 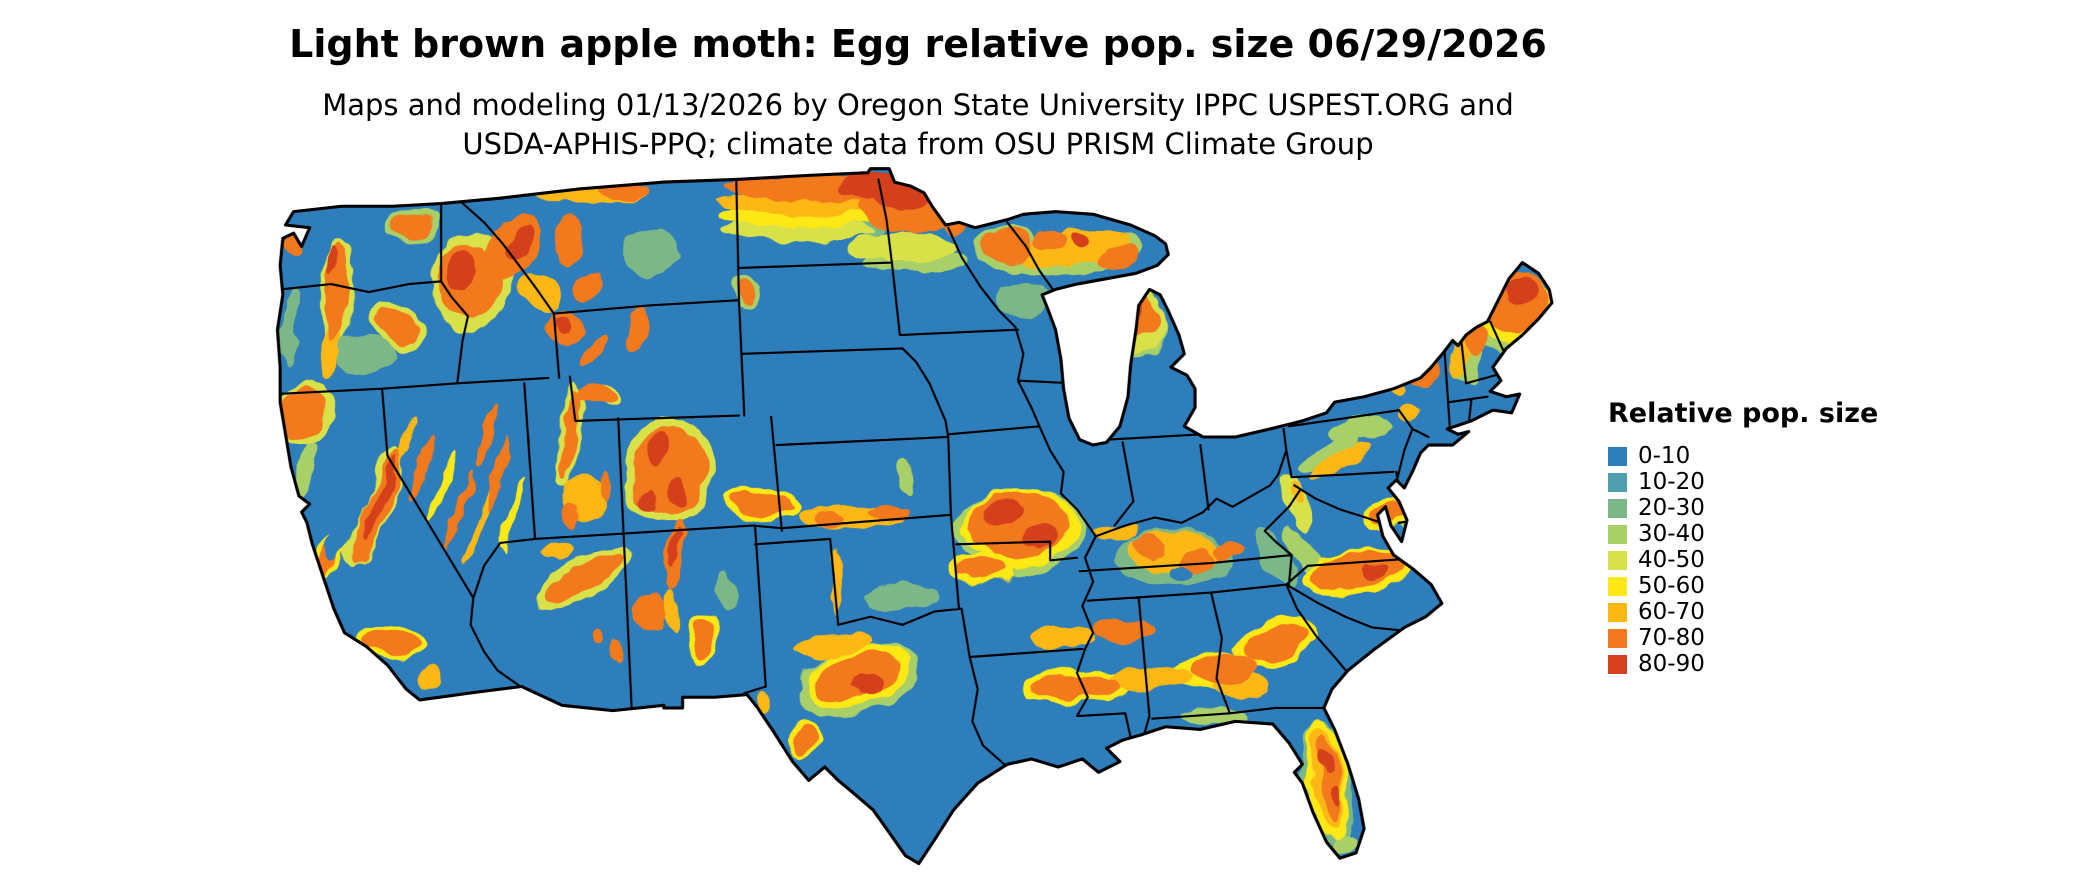 I want to click on legend-label: 50-60, so click(x=1671, y=586).